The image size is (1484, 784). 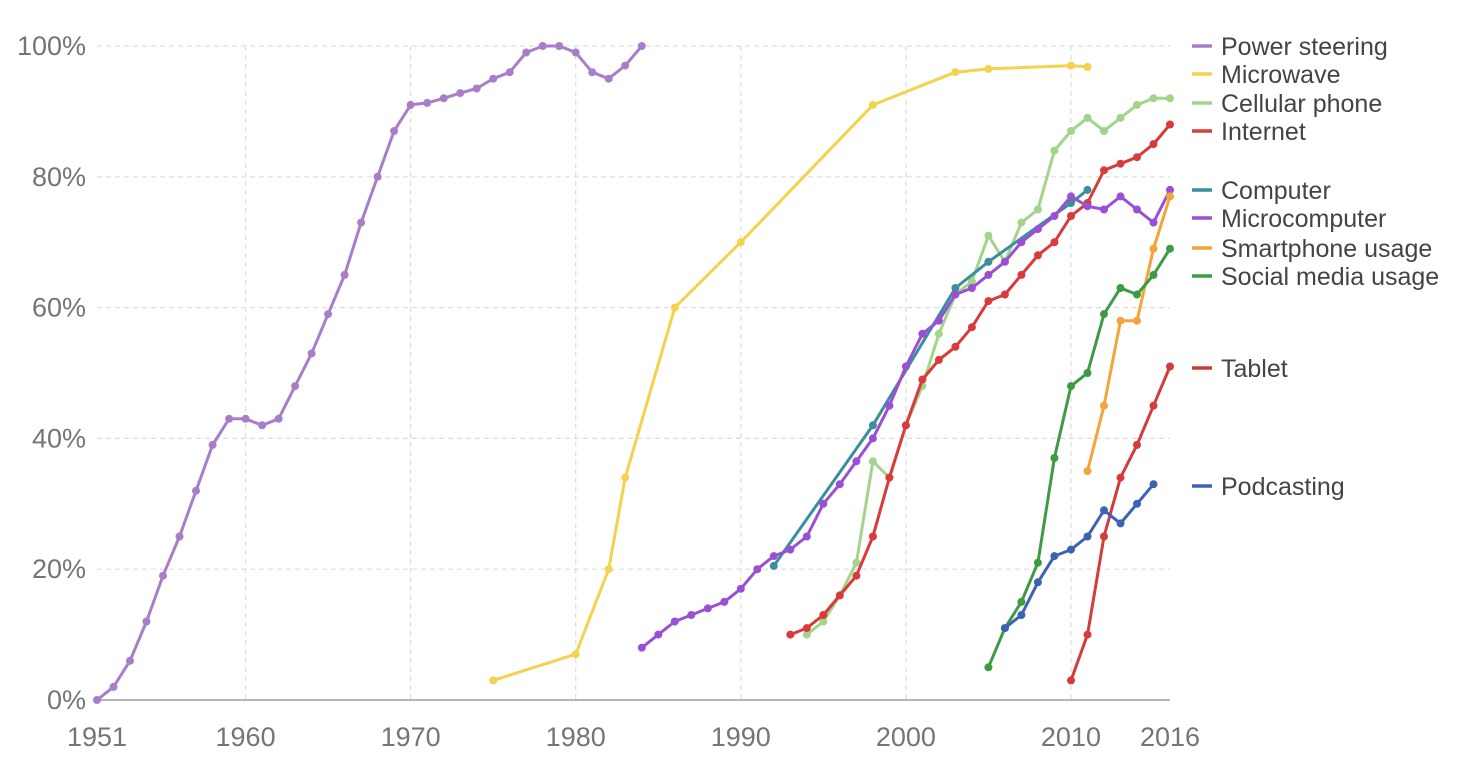 What do you see at coordinates (1312, 249) in the screenshot?
I see `legend-item-smartphone-usage: Smartphone usage` at bounding box center [1312, 249].